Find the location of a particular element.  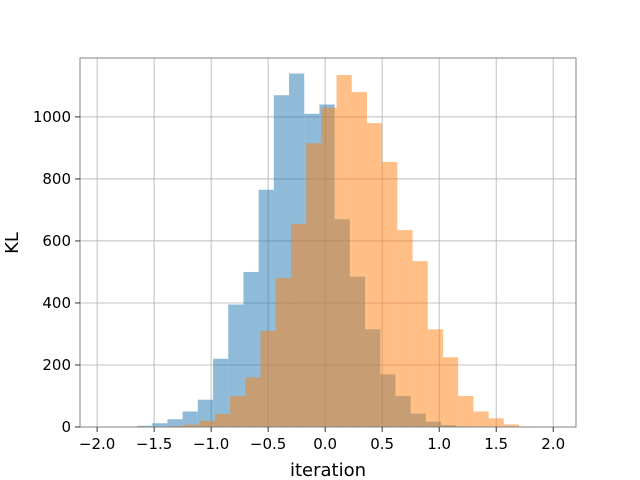

x-tick-label: 0.5 is located at coordinates (382, 444).